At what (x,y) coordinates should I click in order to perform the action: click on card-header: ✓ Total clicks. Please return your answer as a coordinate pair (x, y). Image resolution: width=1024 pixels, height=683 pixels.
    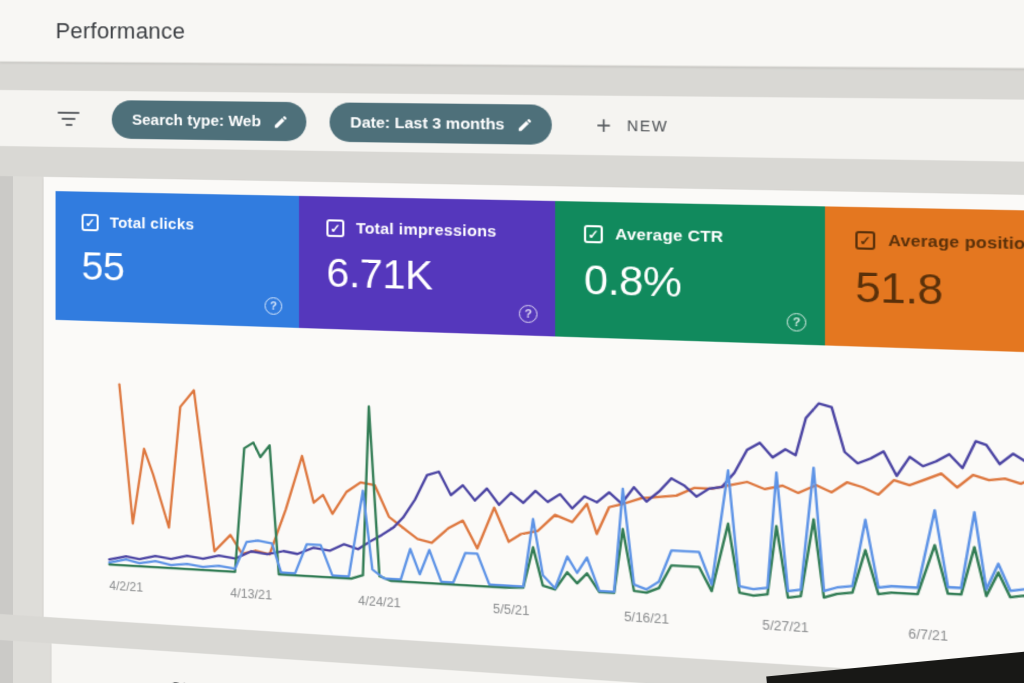
    Looking at the image, I should click on (177, 213).